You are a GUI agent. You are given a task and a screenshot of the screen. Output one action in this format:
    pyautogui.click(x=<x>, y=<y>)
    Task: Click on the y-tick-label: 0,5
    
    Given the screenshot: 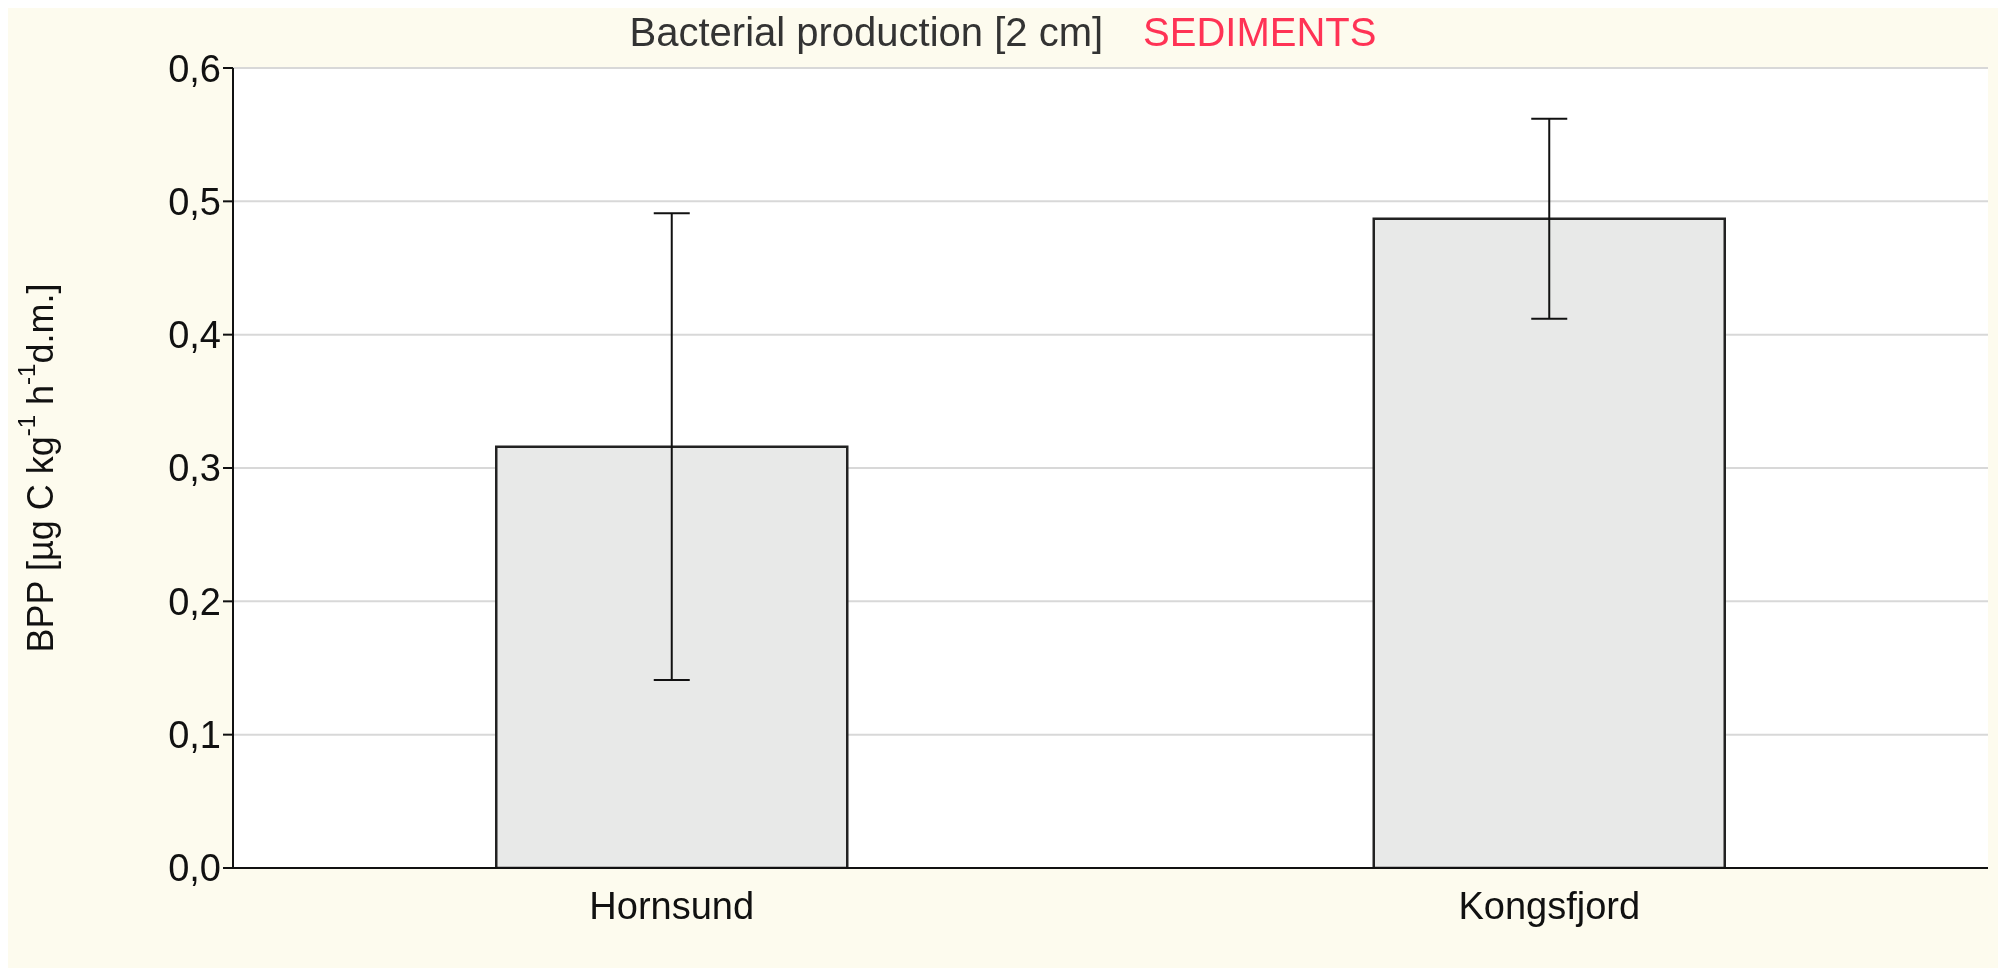 What is the action you would take?
    pyautogui.click(x=194, y=201)
    